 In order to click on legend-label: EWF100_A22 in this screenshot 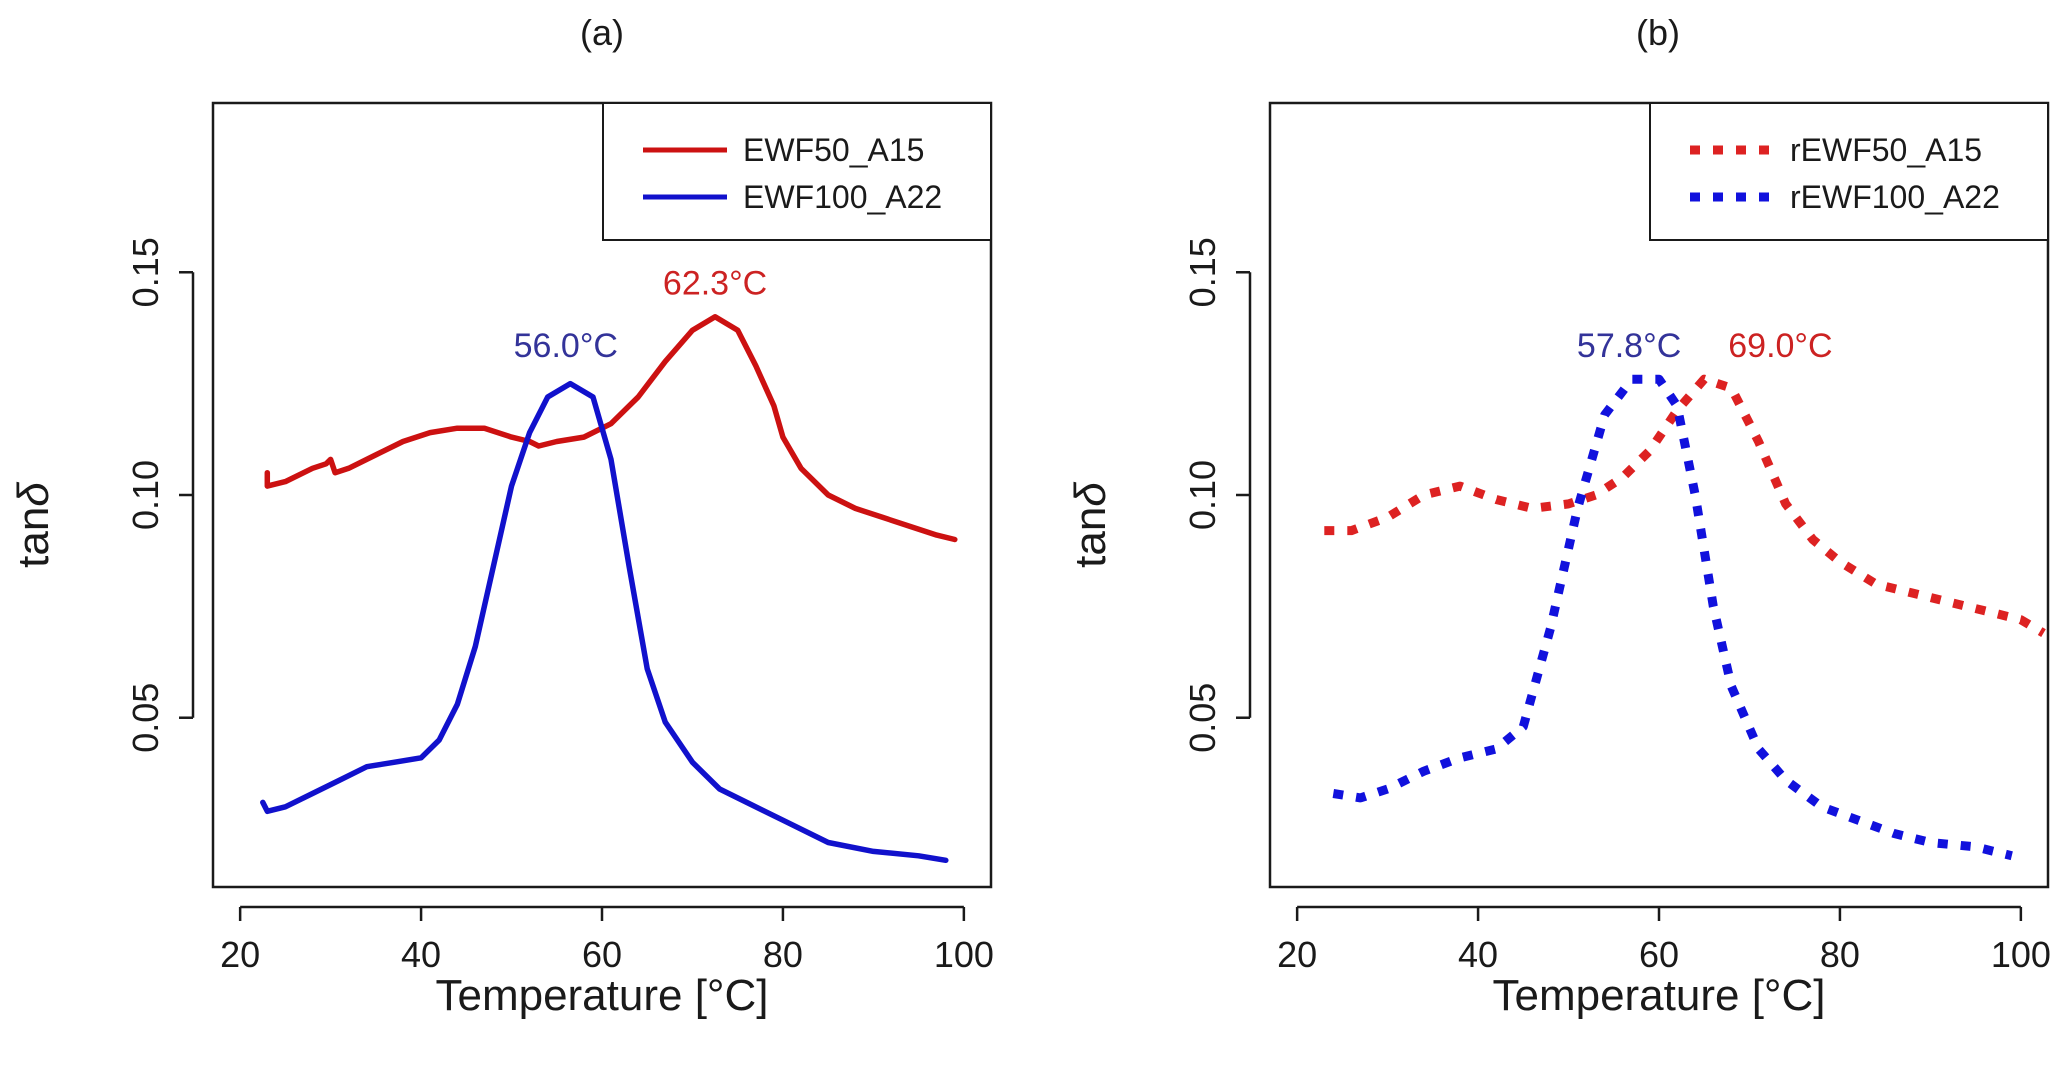, I will do `click(842, 197)`.